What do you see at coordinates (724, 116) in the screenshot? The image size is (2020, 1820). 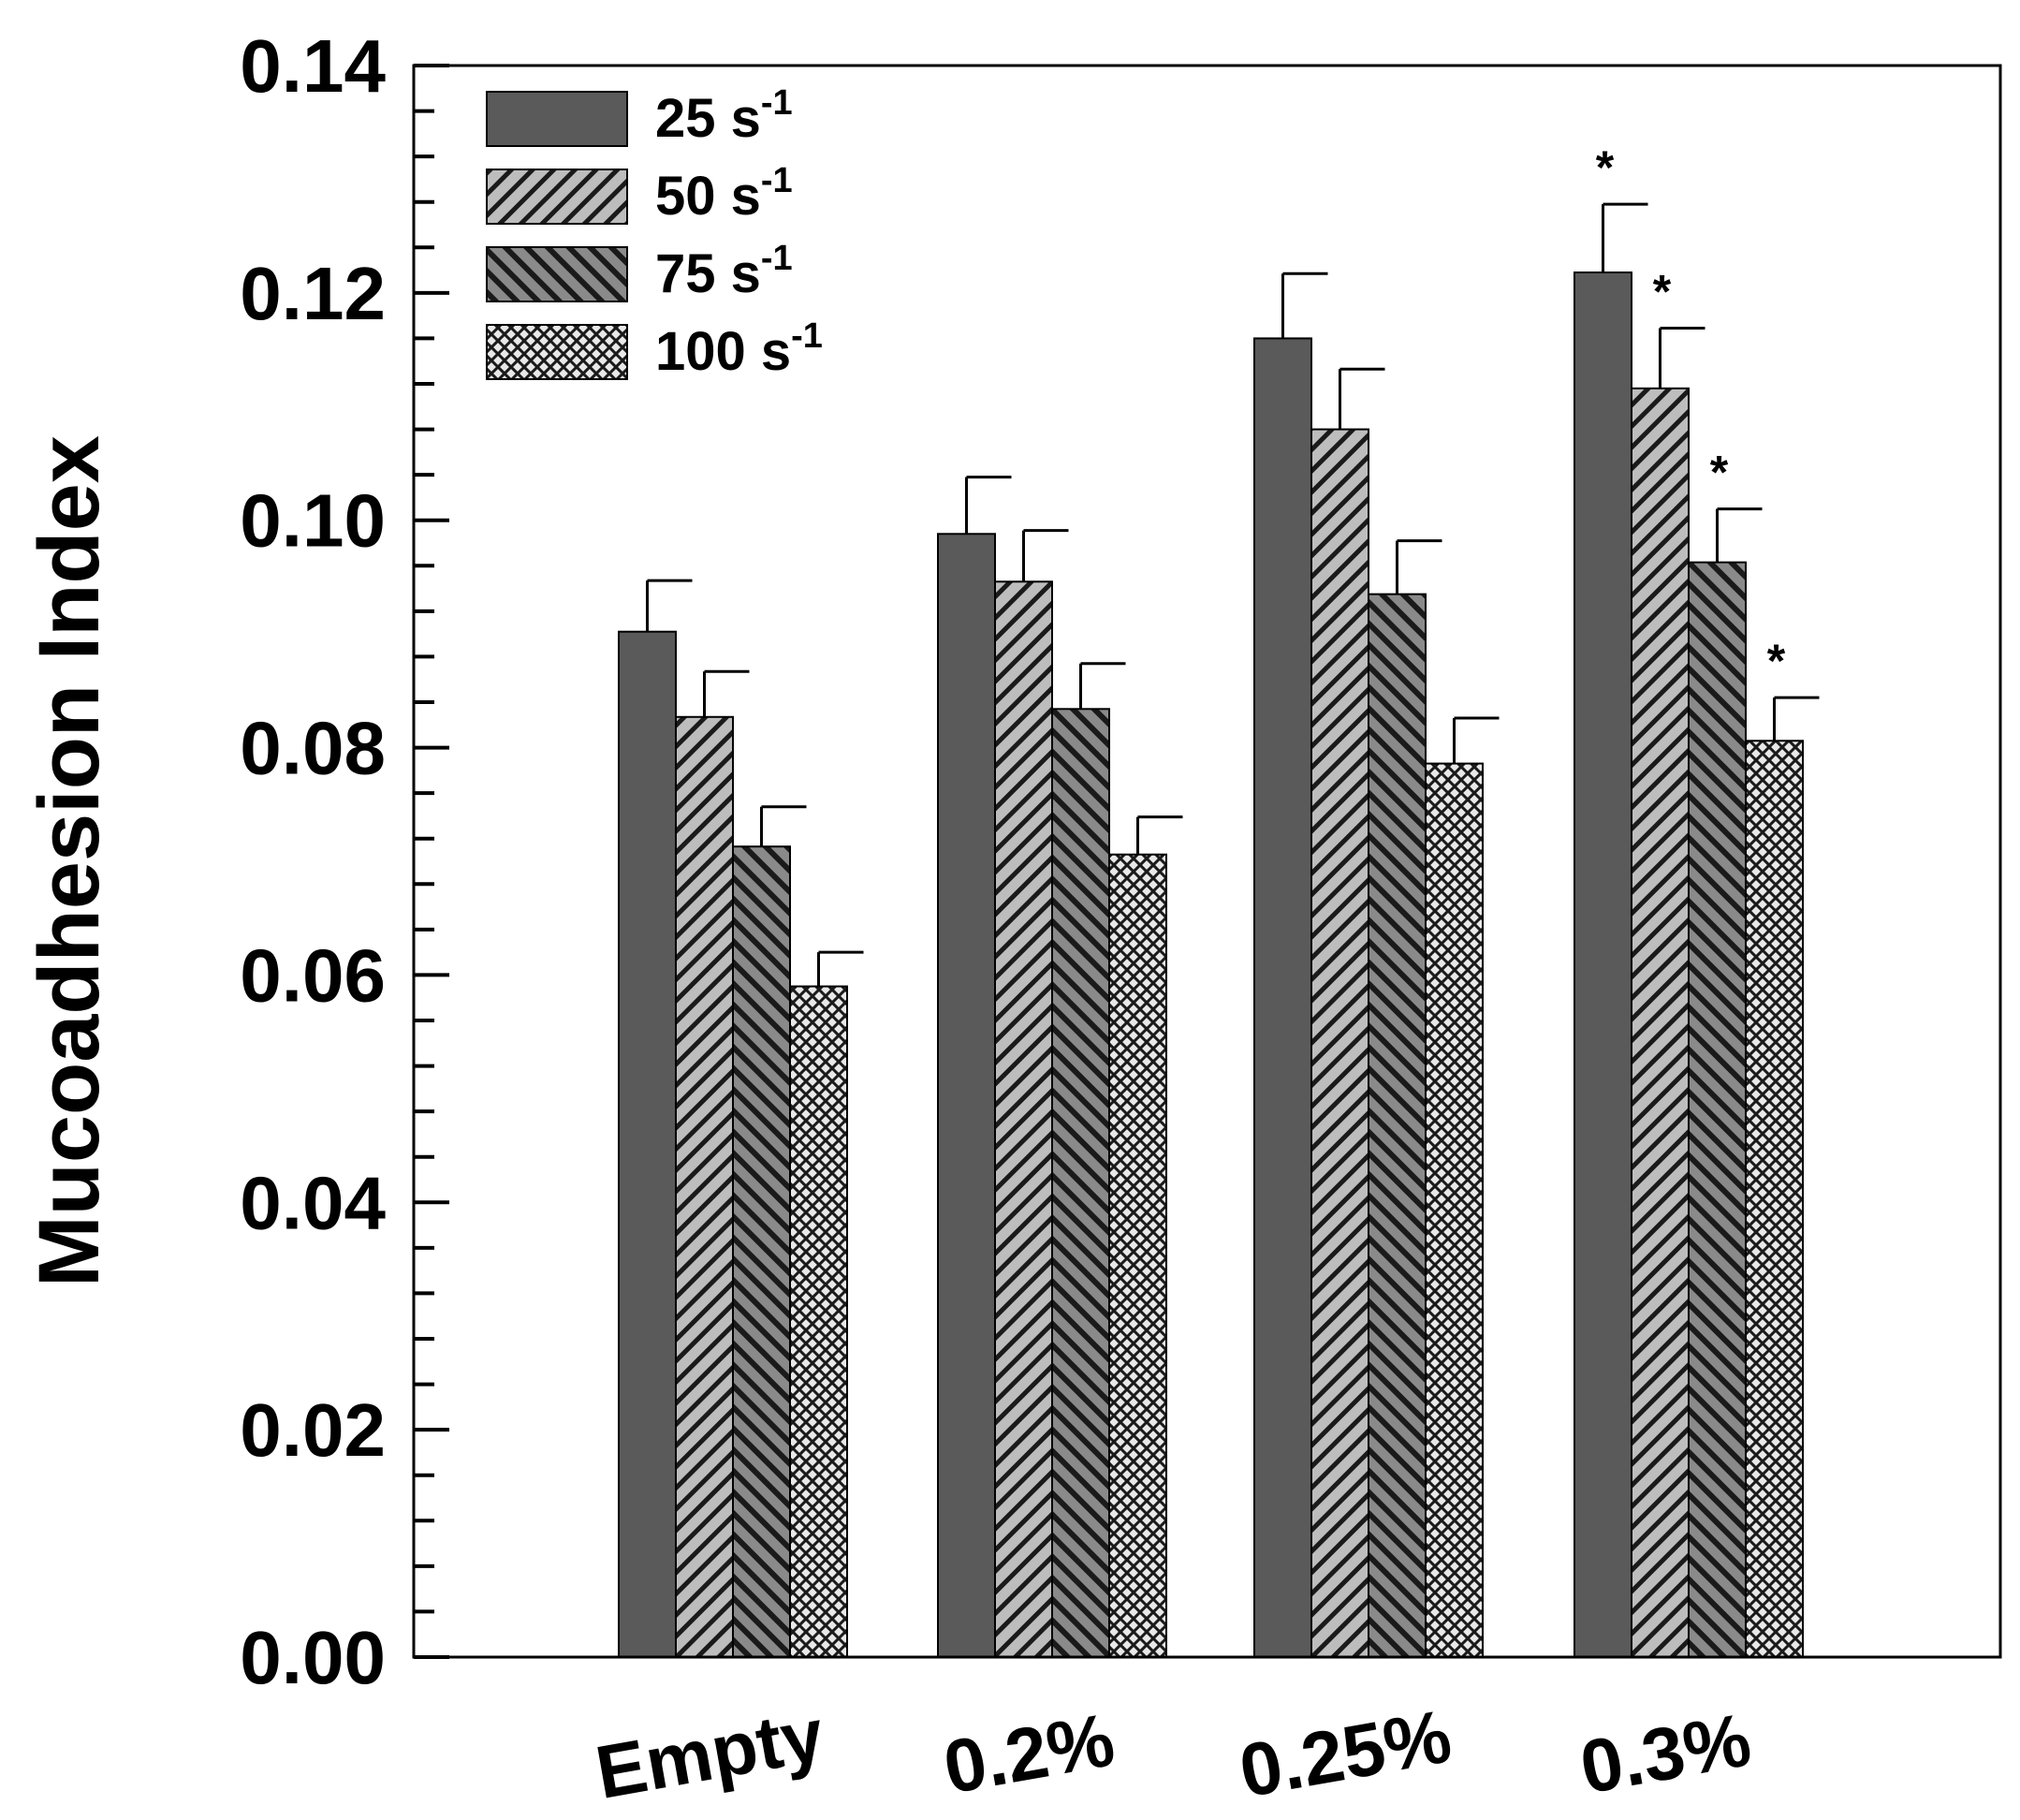 I see `legend-label: 25 s-1` at bounding box center [724, 116].